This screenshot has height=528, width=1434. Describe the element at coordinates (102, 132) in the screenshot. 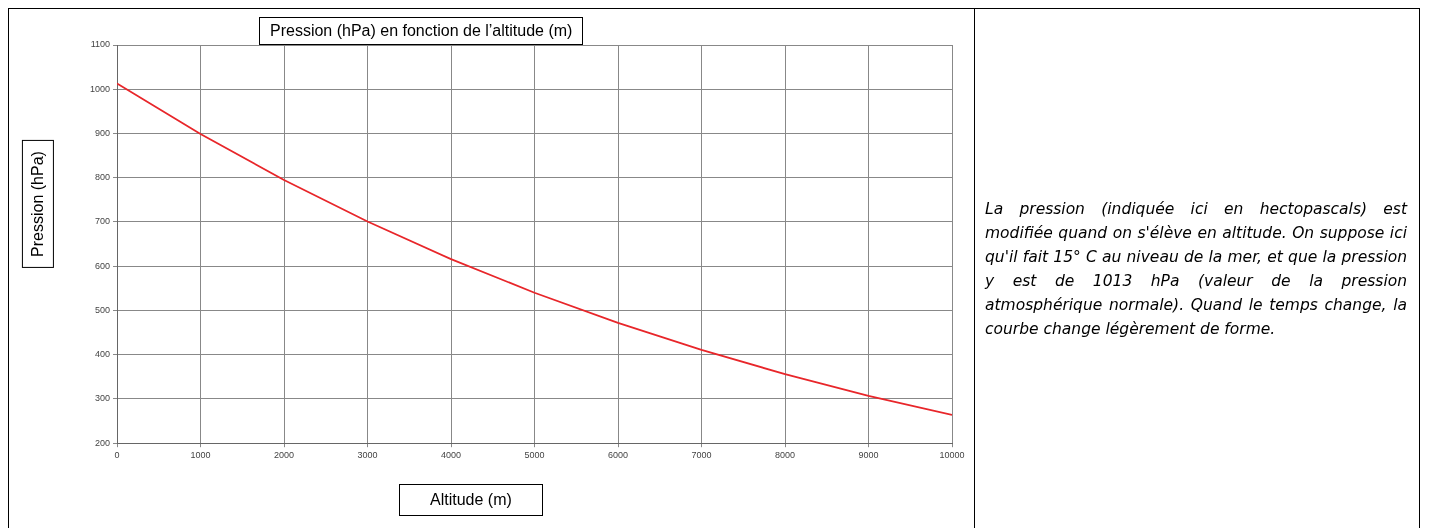

I see `y-tick-label: 900` at that location.